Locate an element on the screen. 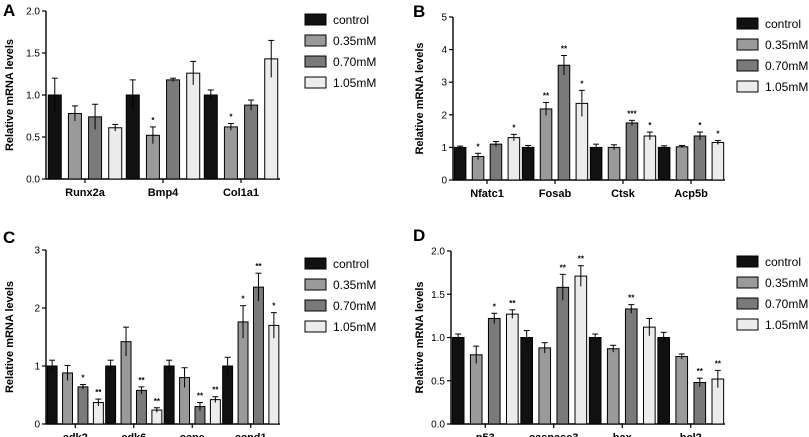 This screenshot has width=809, height=437. y-tick-label: 2 is located at coordinates (444, 115).